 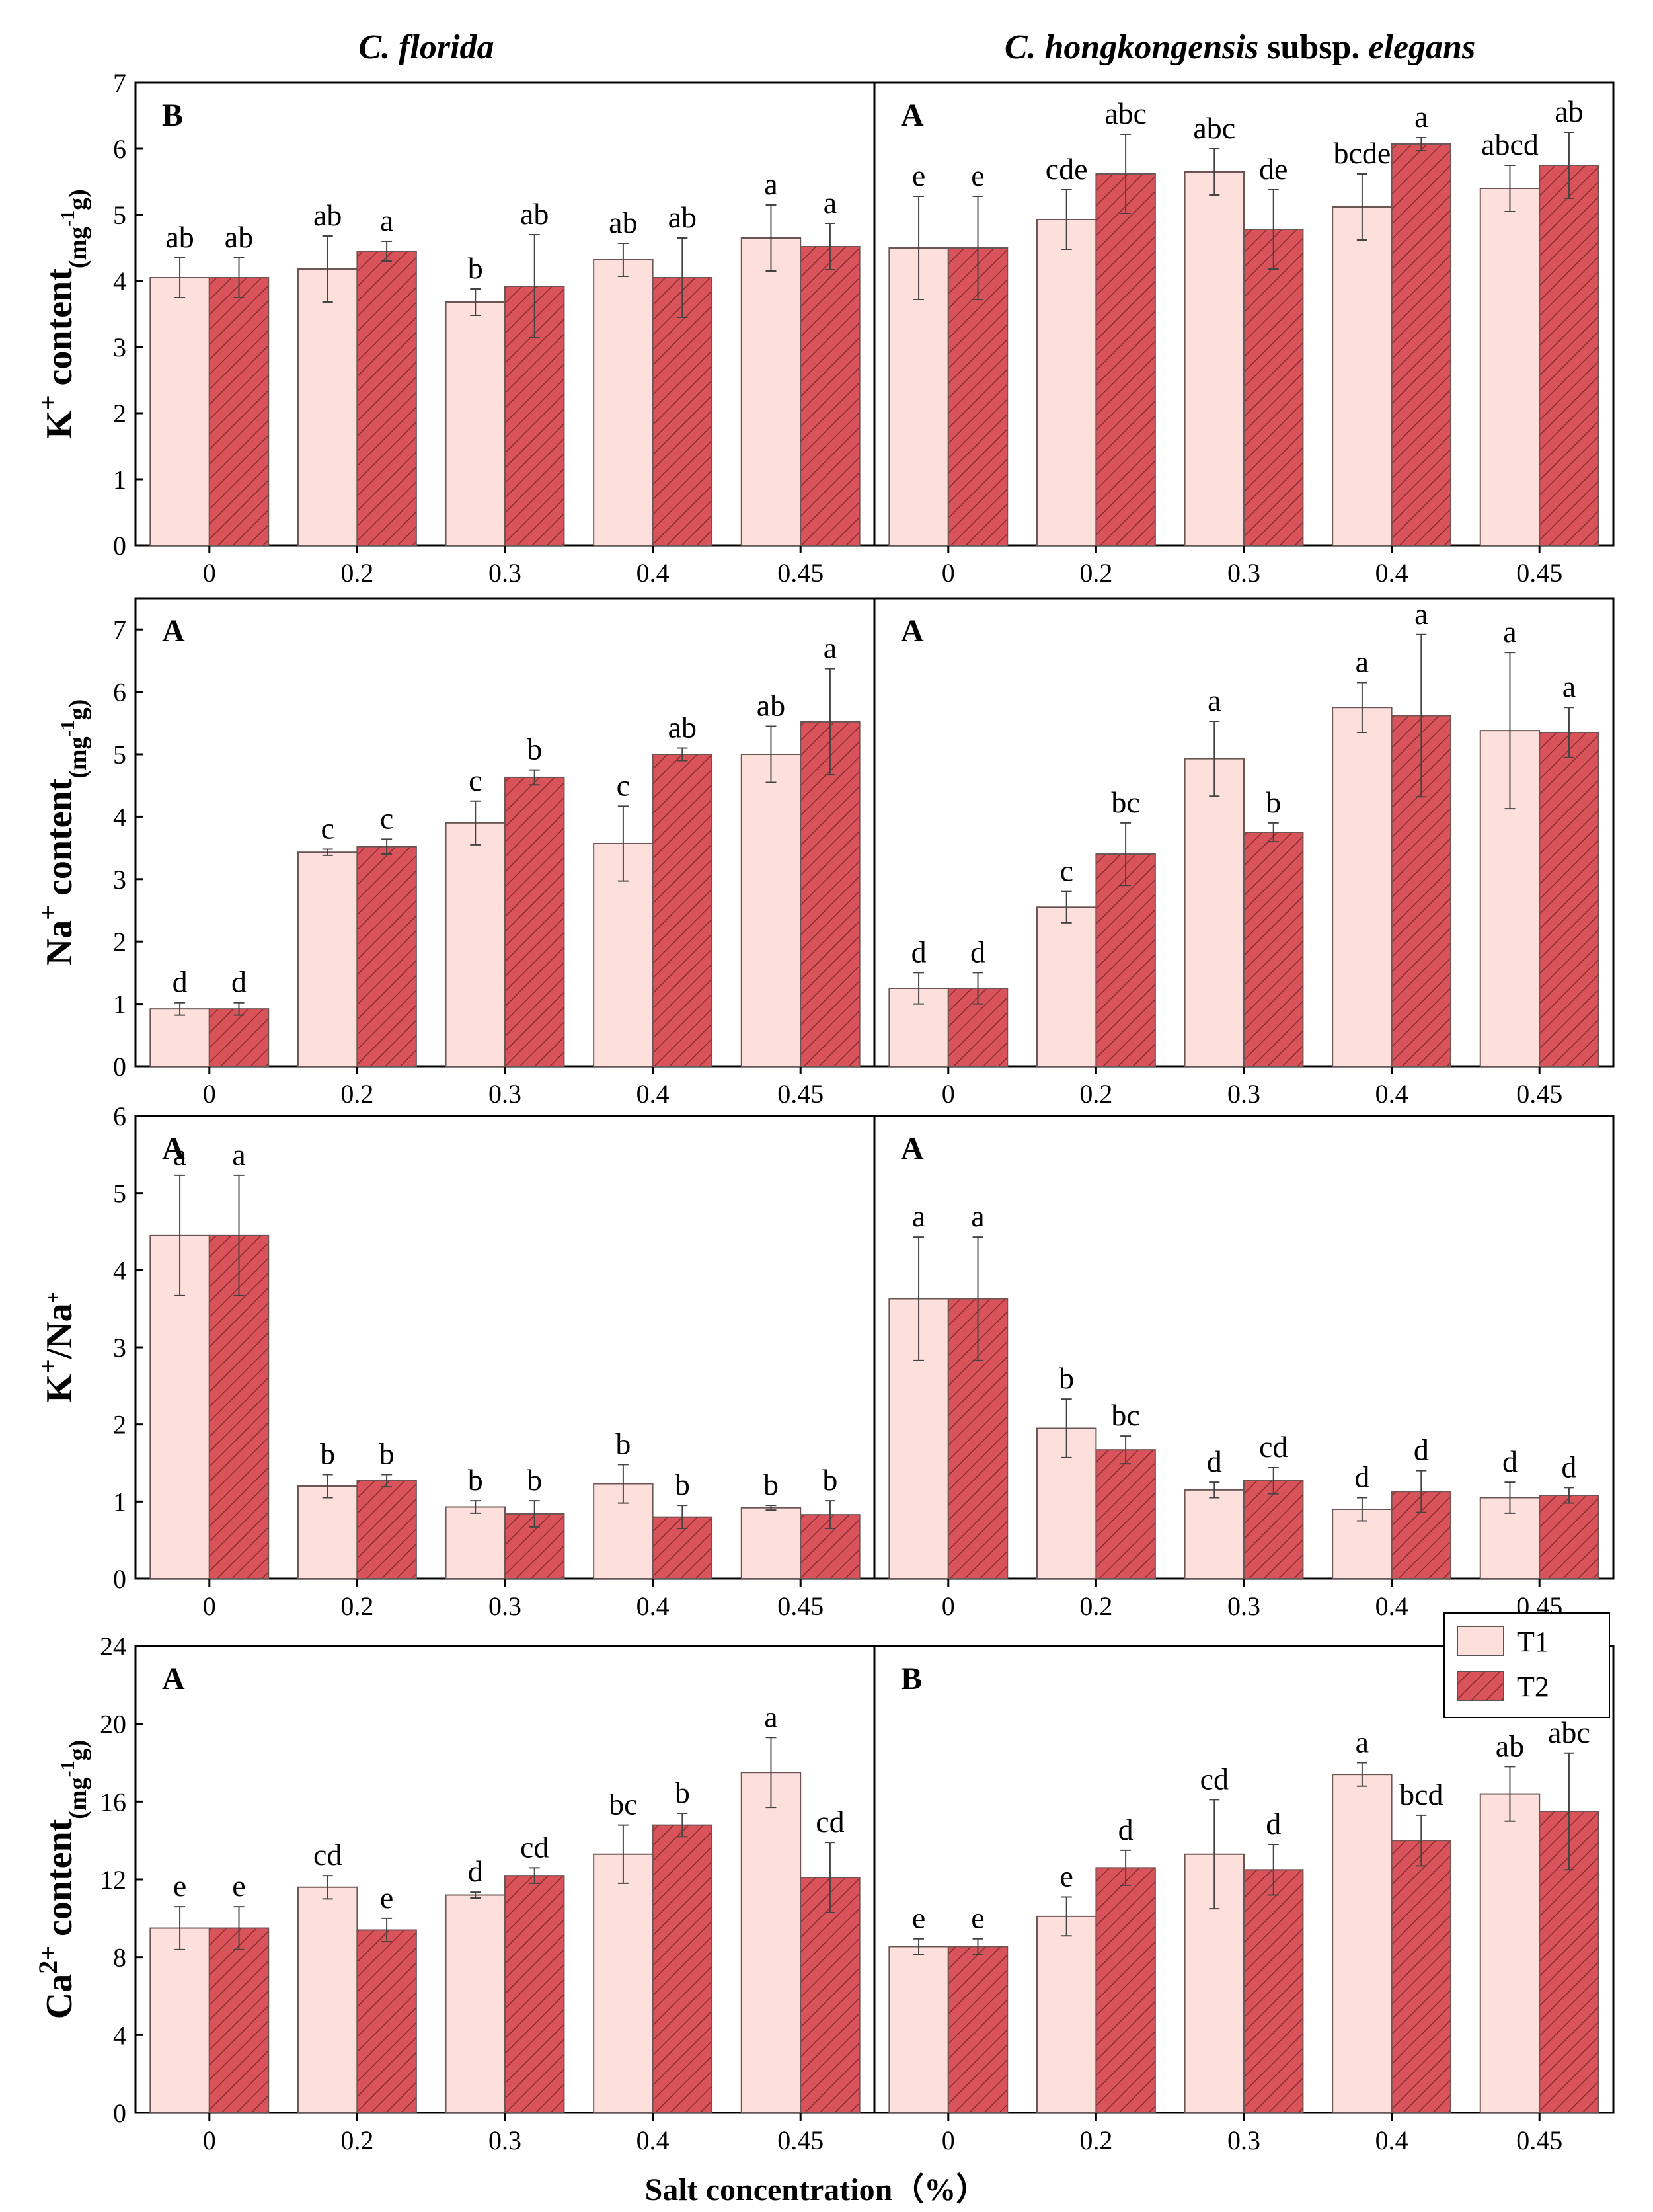 I want to click on k-hong-data-label: de, so click(x=1273, y=169).